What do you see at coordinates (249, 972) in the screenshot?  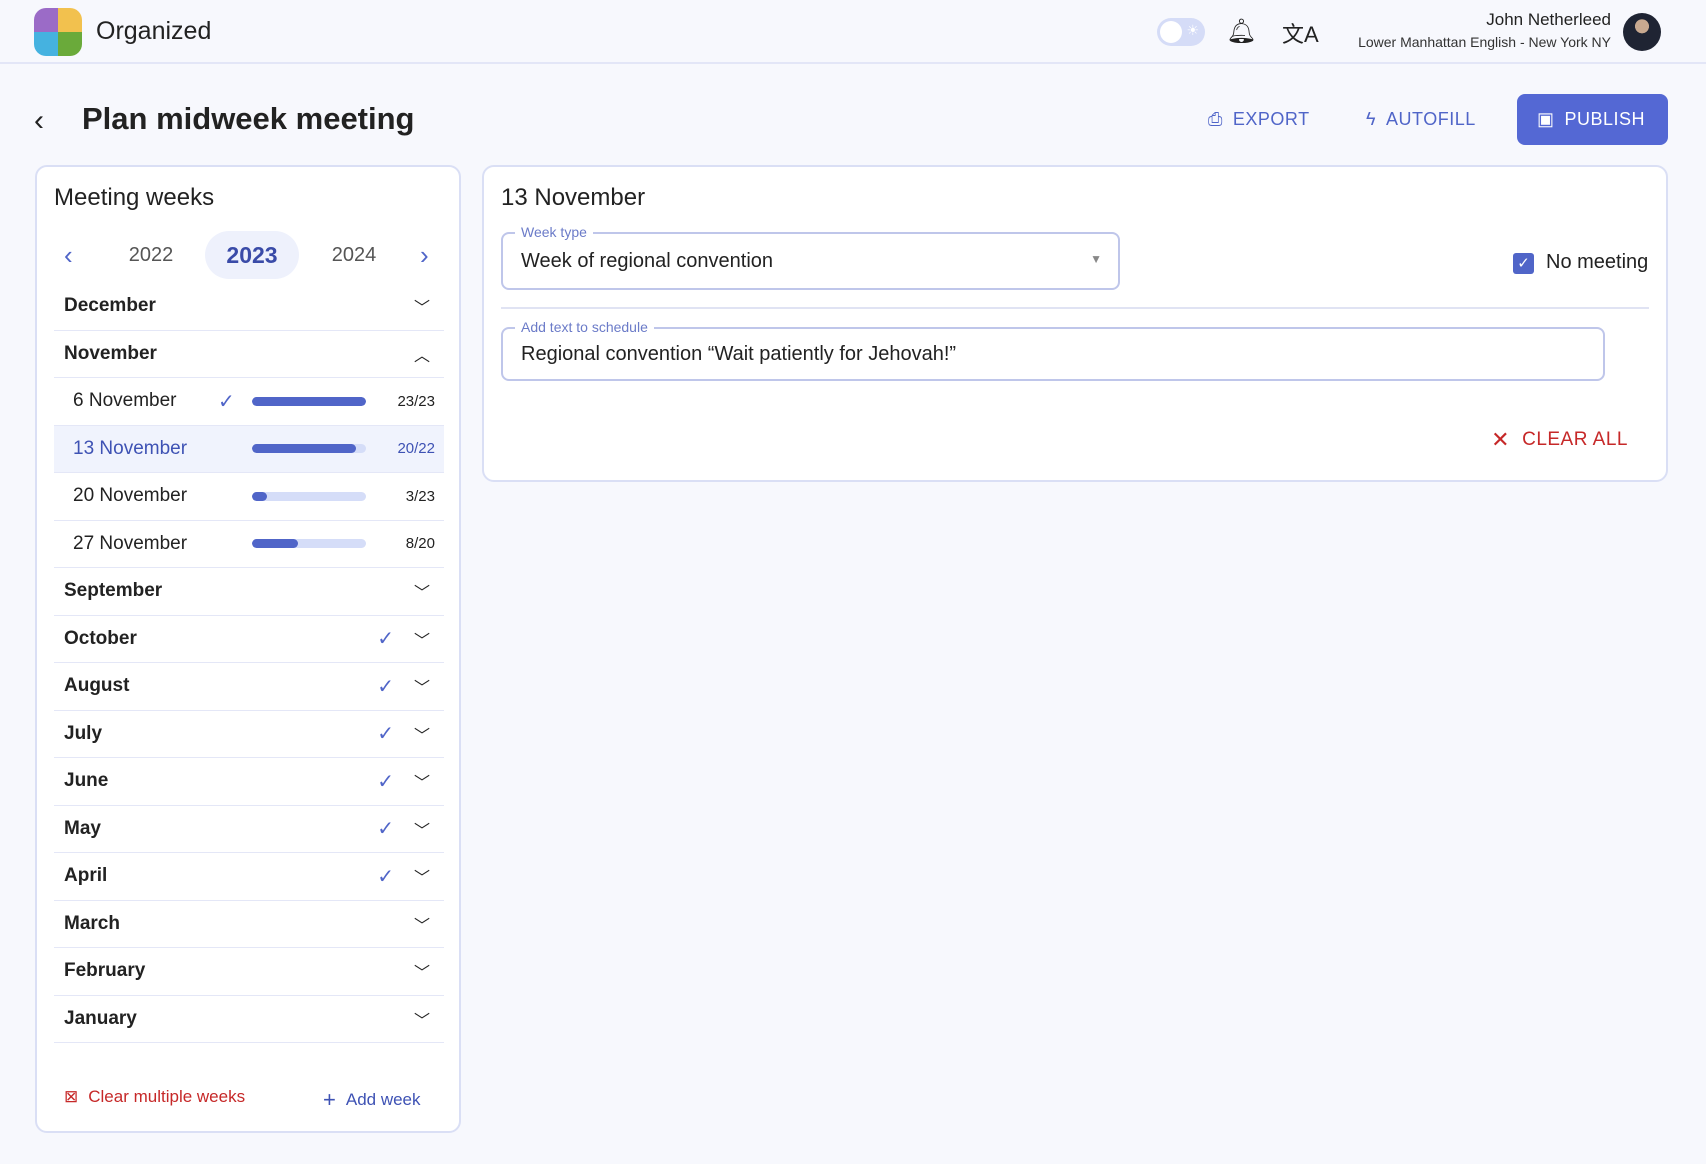 I see `month-row: February ﹀` at bounding box center [249, 972].